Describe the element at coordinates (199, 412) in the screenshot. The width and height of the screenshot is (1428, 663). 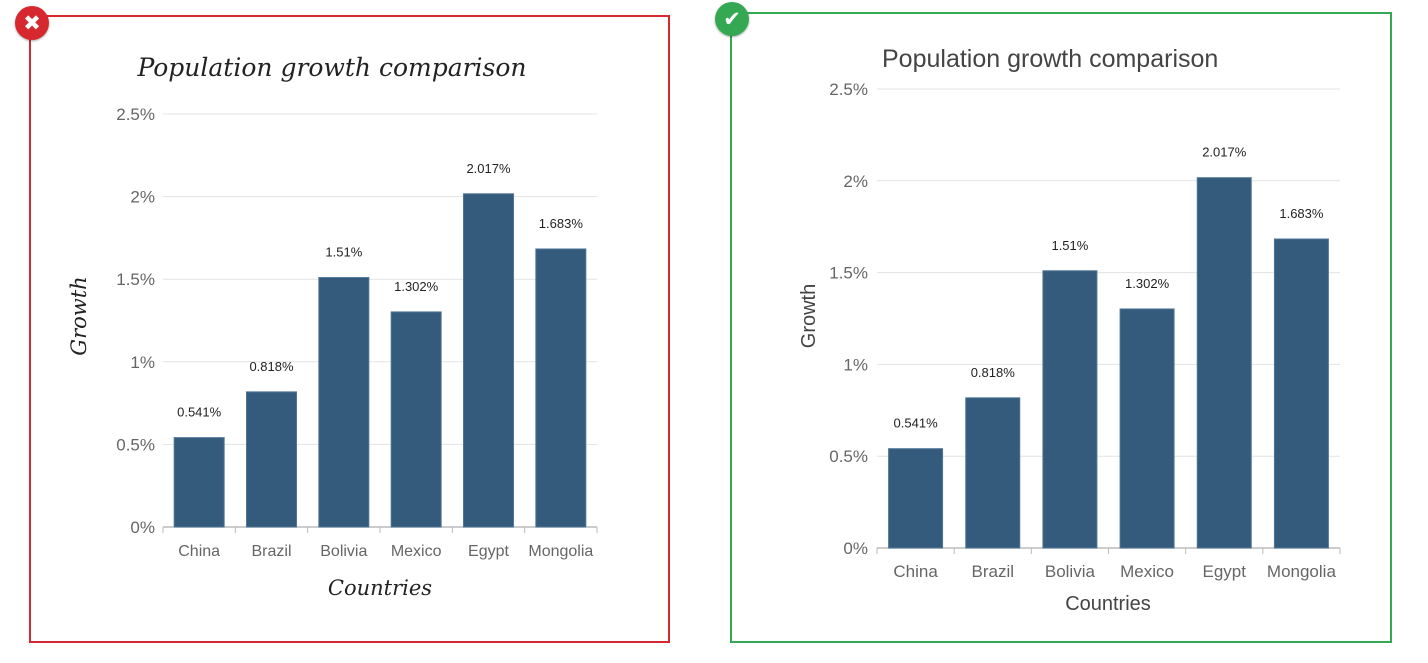
I see `bad-example-data-label: 0.541%` at that location.